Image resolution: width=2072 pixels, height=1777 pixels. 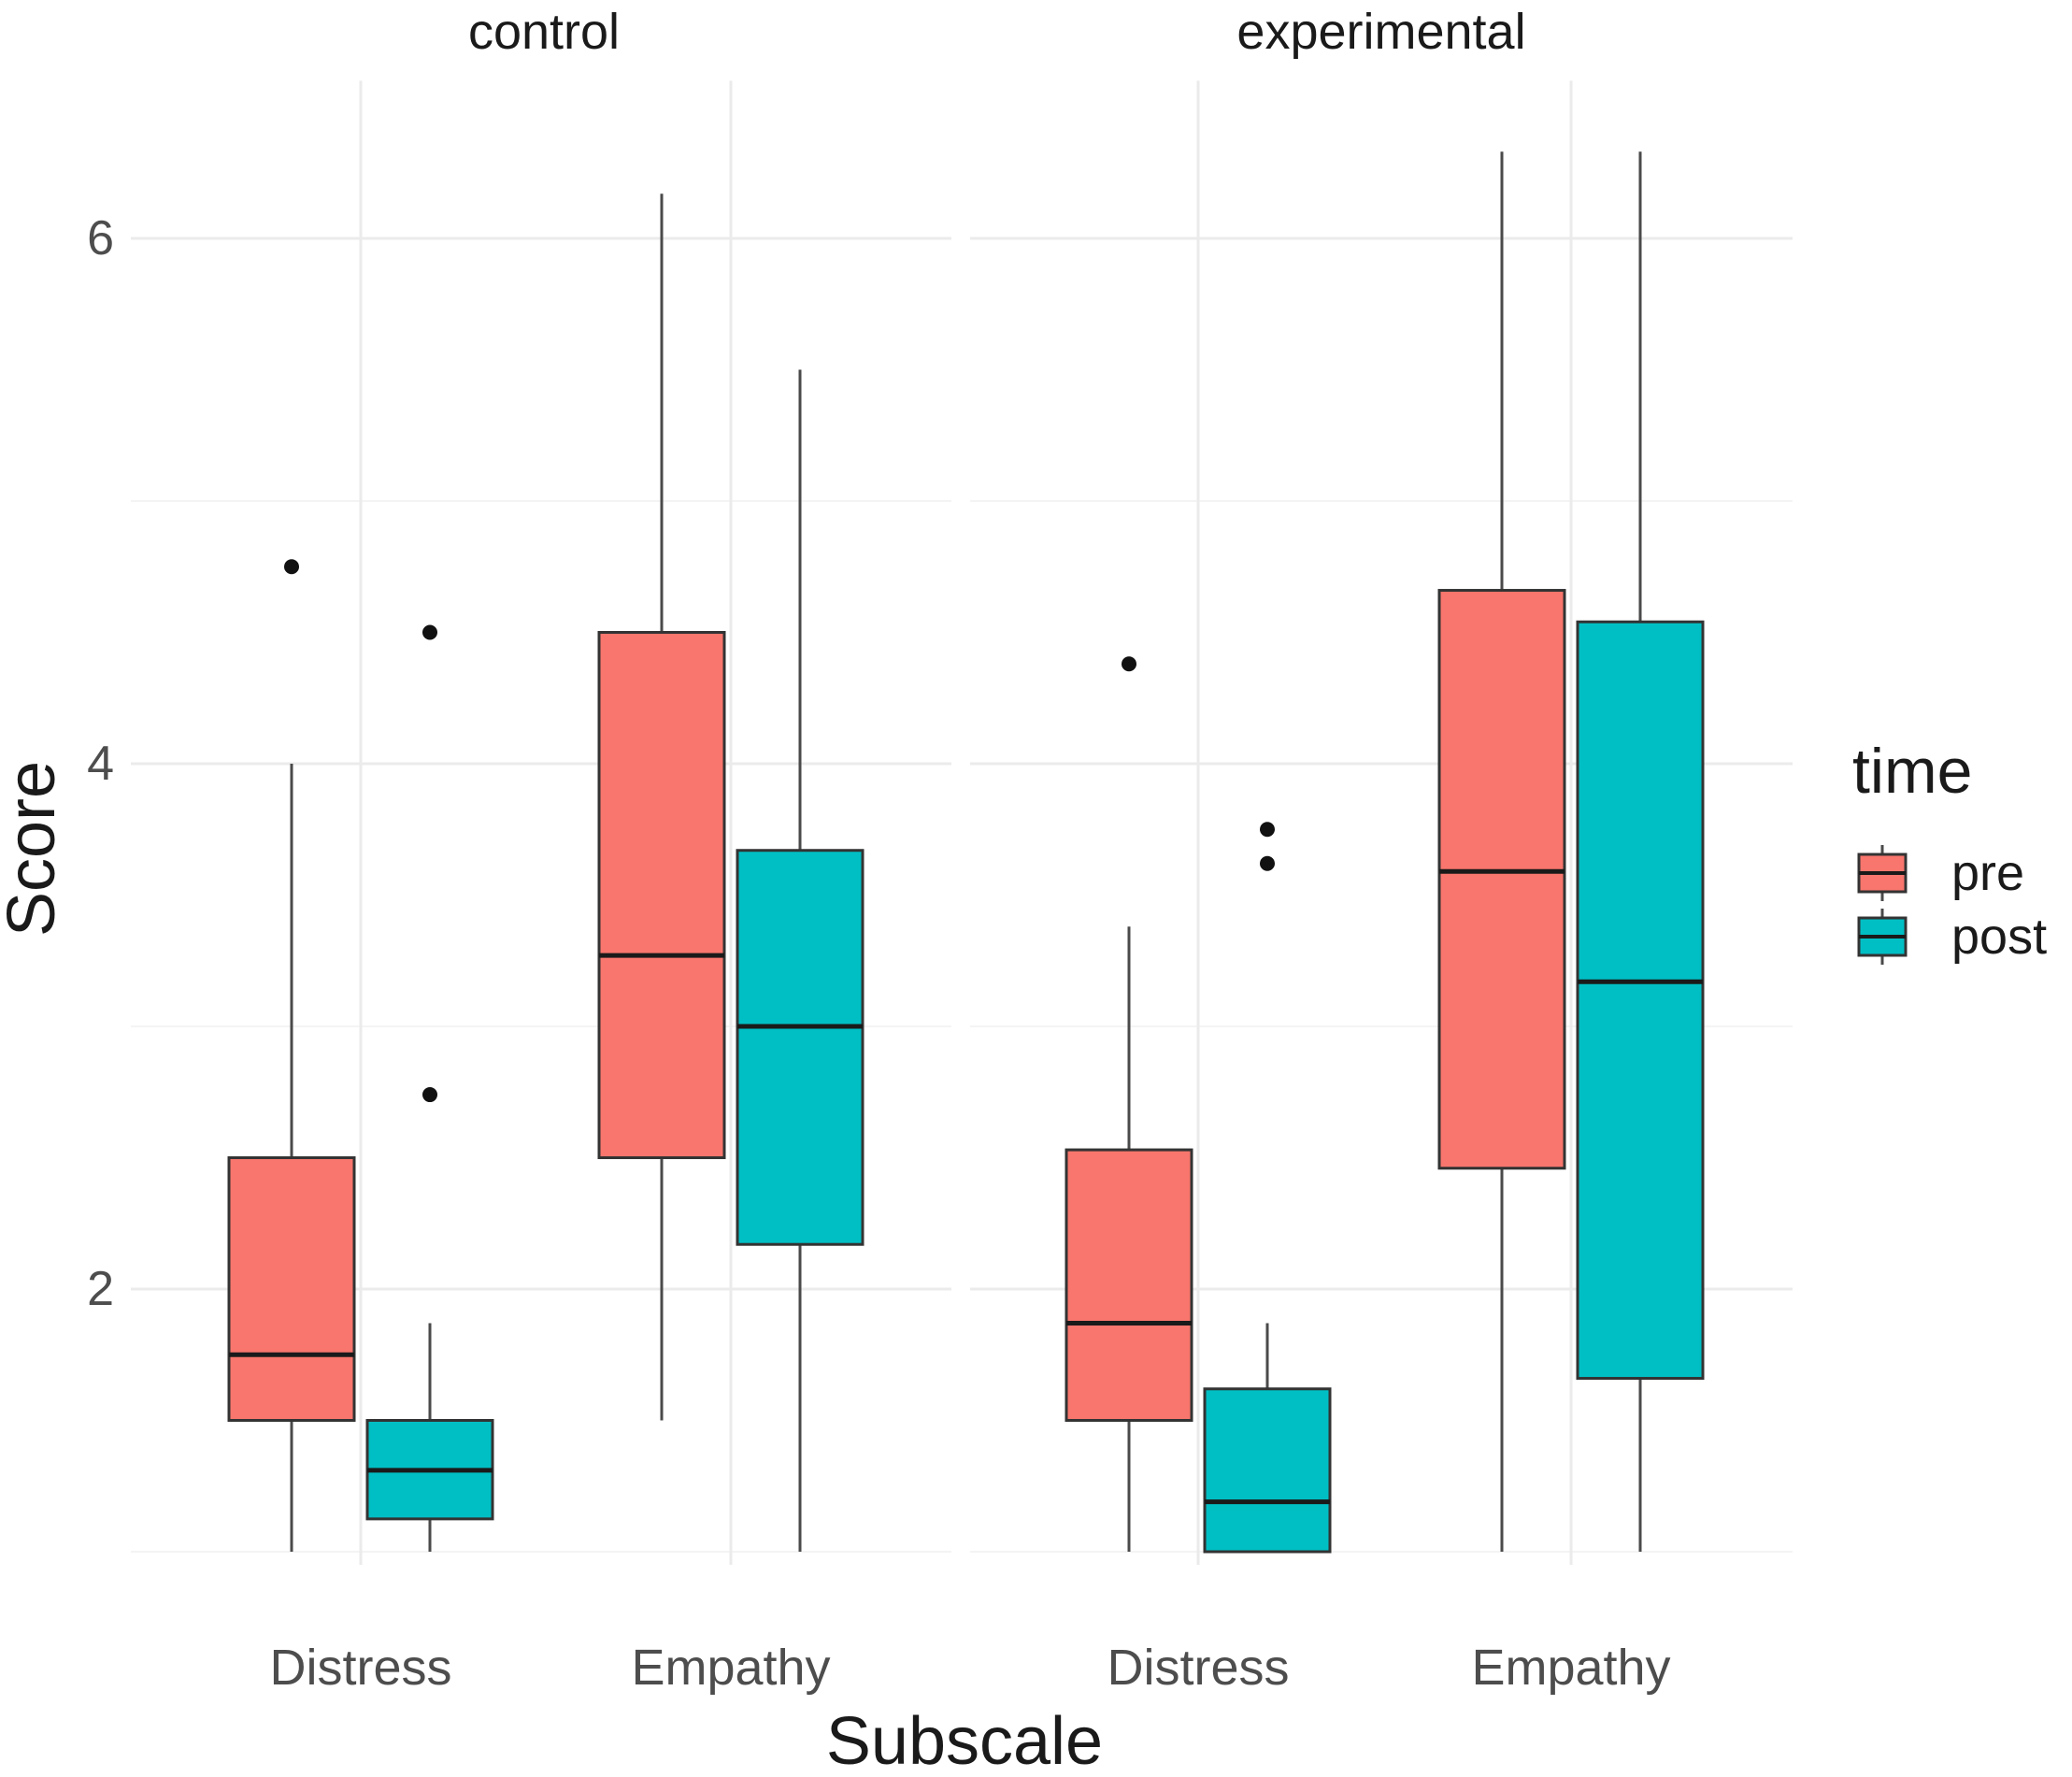 I want to click on y-axis-title: Score, so click(x=34, y=849).